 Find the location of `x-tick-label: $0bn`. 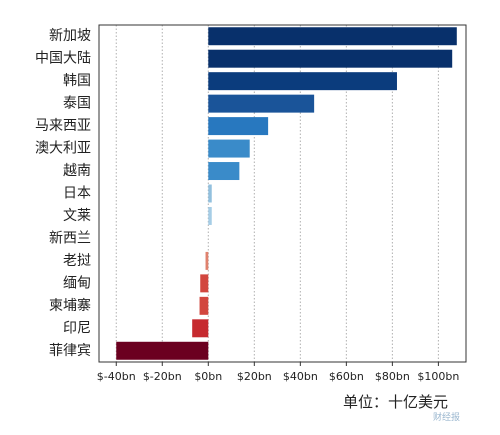

x-tick-label: $0bn is located at coordinates (208, 376).